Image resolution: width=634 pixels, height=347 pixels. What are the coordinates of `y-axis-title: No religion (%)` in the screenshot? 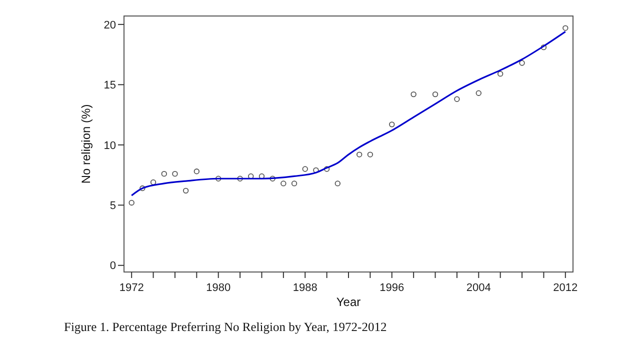 It's located at (86, 144).